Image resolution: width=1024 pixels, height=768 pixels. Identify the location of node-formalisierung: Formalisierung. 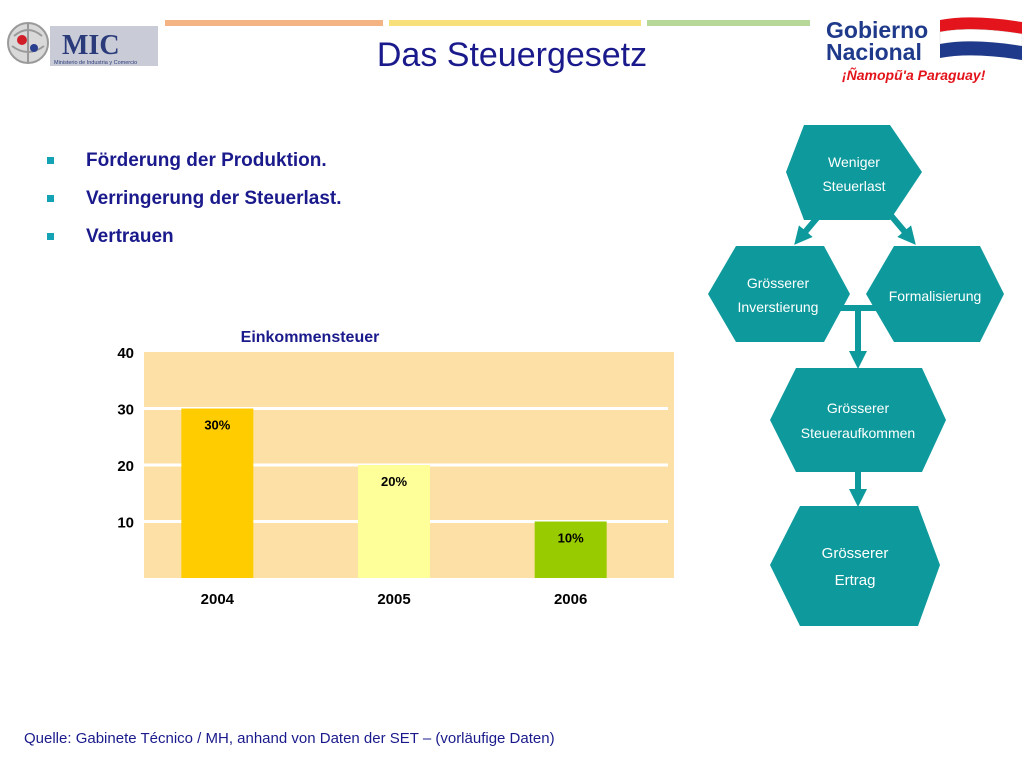
(935, 294).